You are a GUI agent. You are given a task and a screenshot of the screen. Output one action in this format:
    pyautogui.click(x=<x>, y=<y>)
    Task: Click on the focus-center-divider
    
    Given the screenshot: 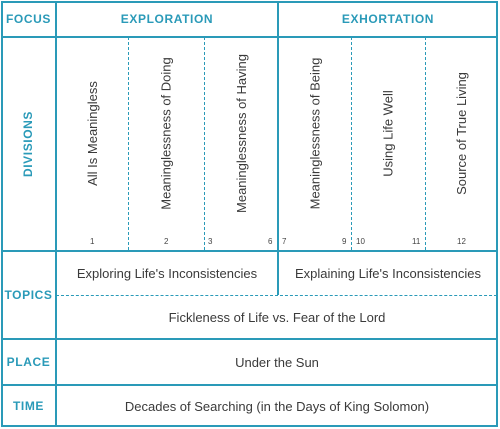 What is the action you would take?
    pyautogui.click(x=278, y=148)
    